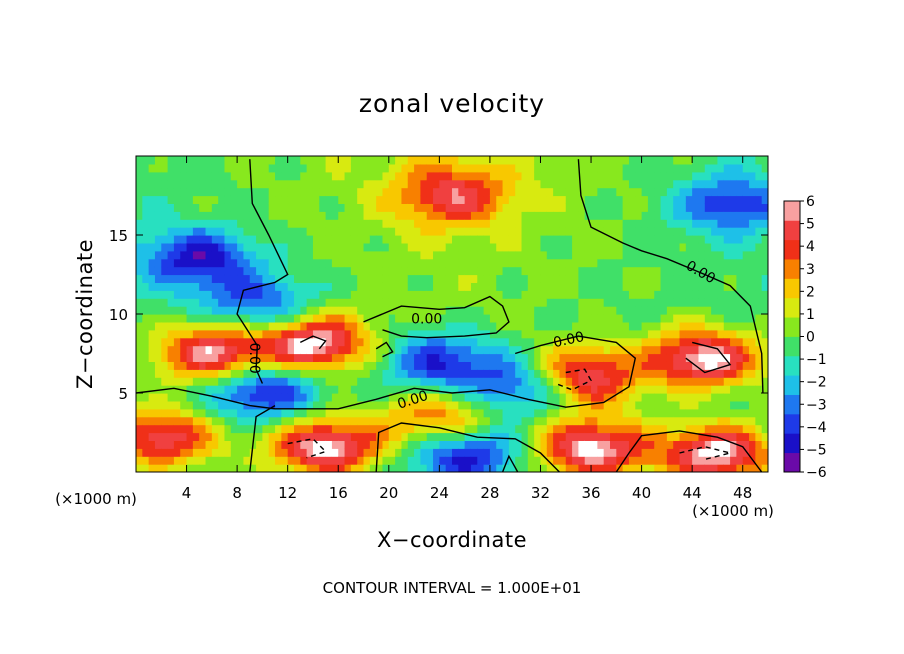  I want to click on colorbar-label: −5, so click(816, 450).